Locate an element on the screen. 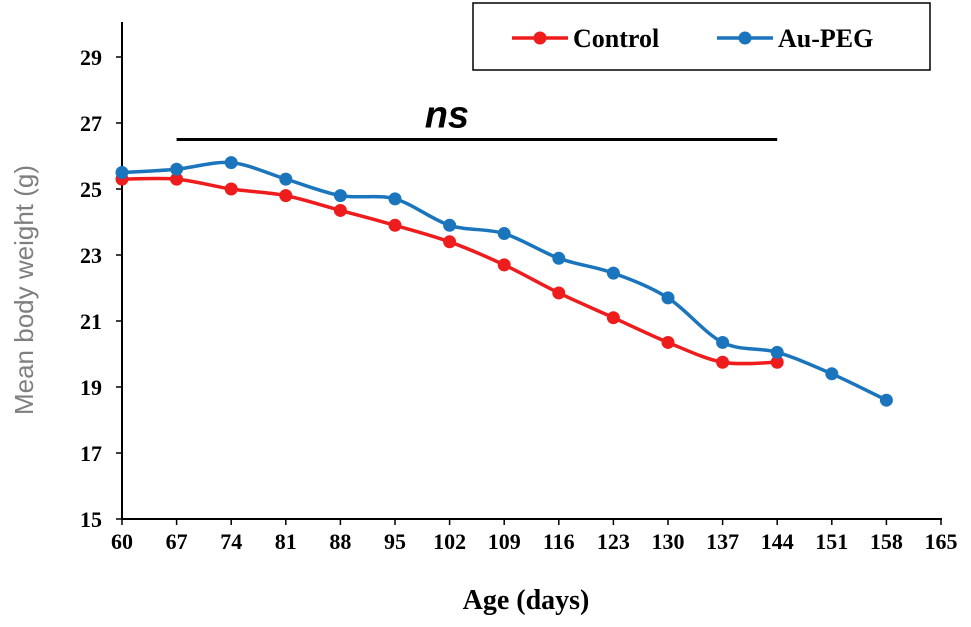 The width and height of the screenshot is (971, 627). y-tick-label: 29 is located at coordinates (91, 57).